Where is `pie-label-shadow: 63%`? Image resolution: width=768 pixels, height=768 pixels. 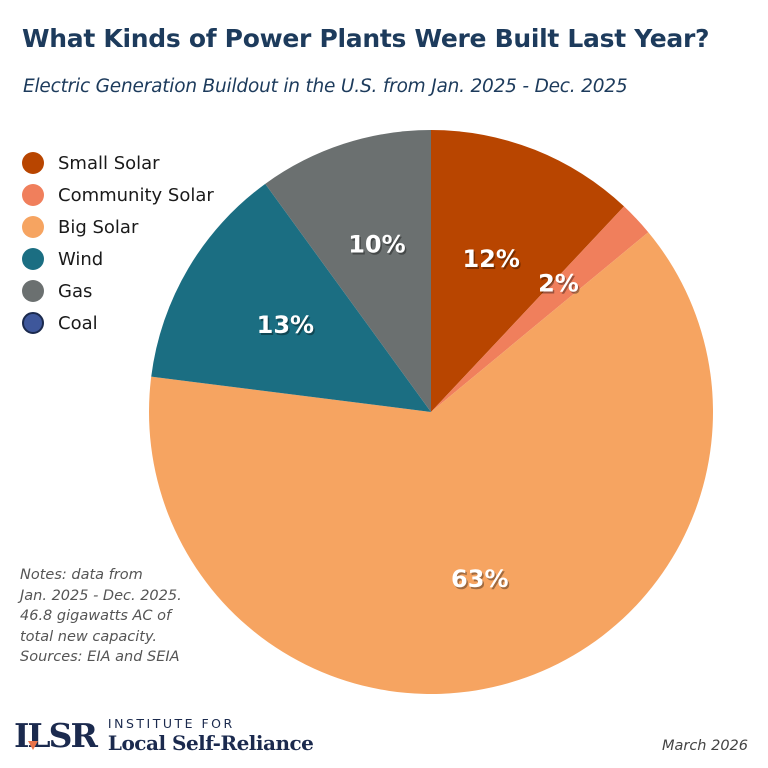
pie-label-shadow: 63% is located at coordinates (481, 581).